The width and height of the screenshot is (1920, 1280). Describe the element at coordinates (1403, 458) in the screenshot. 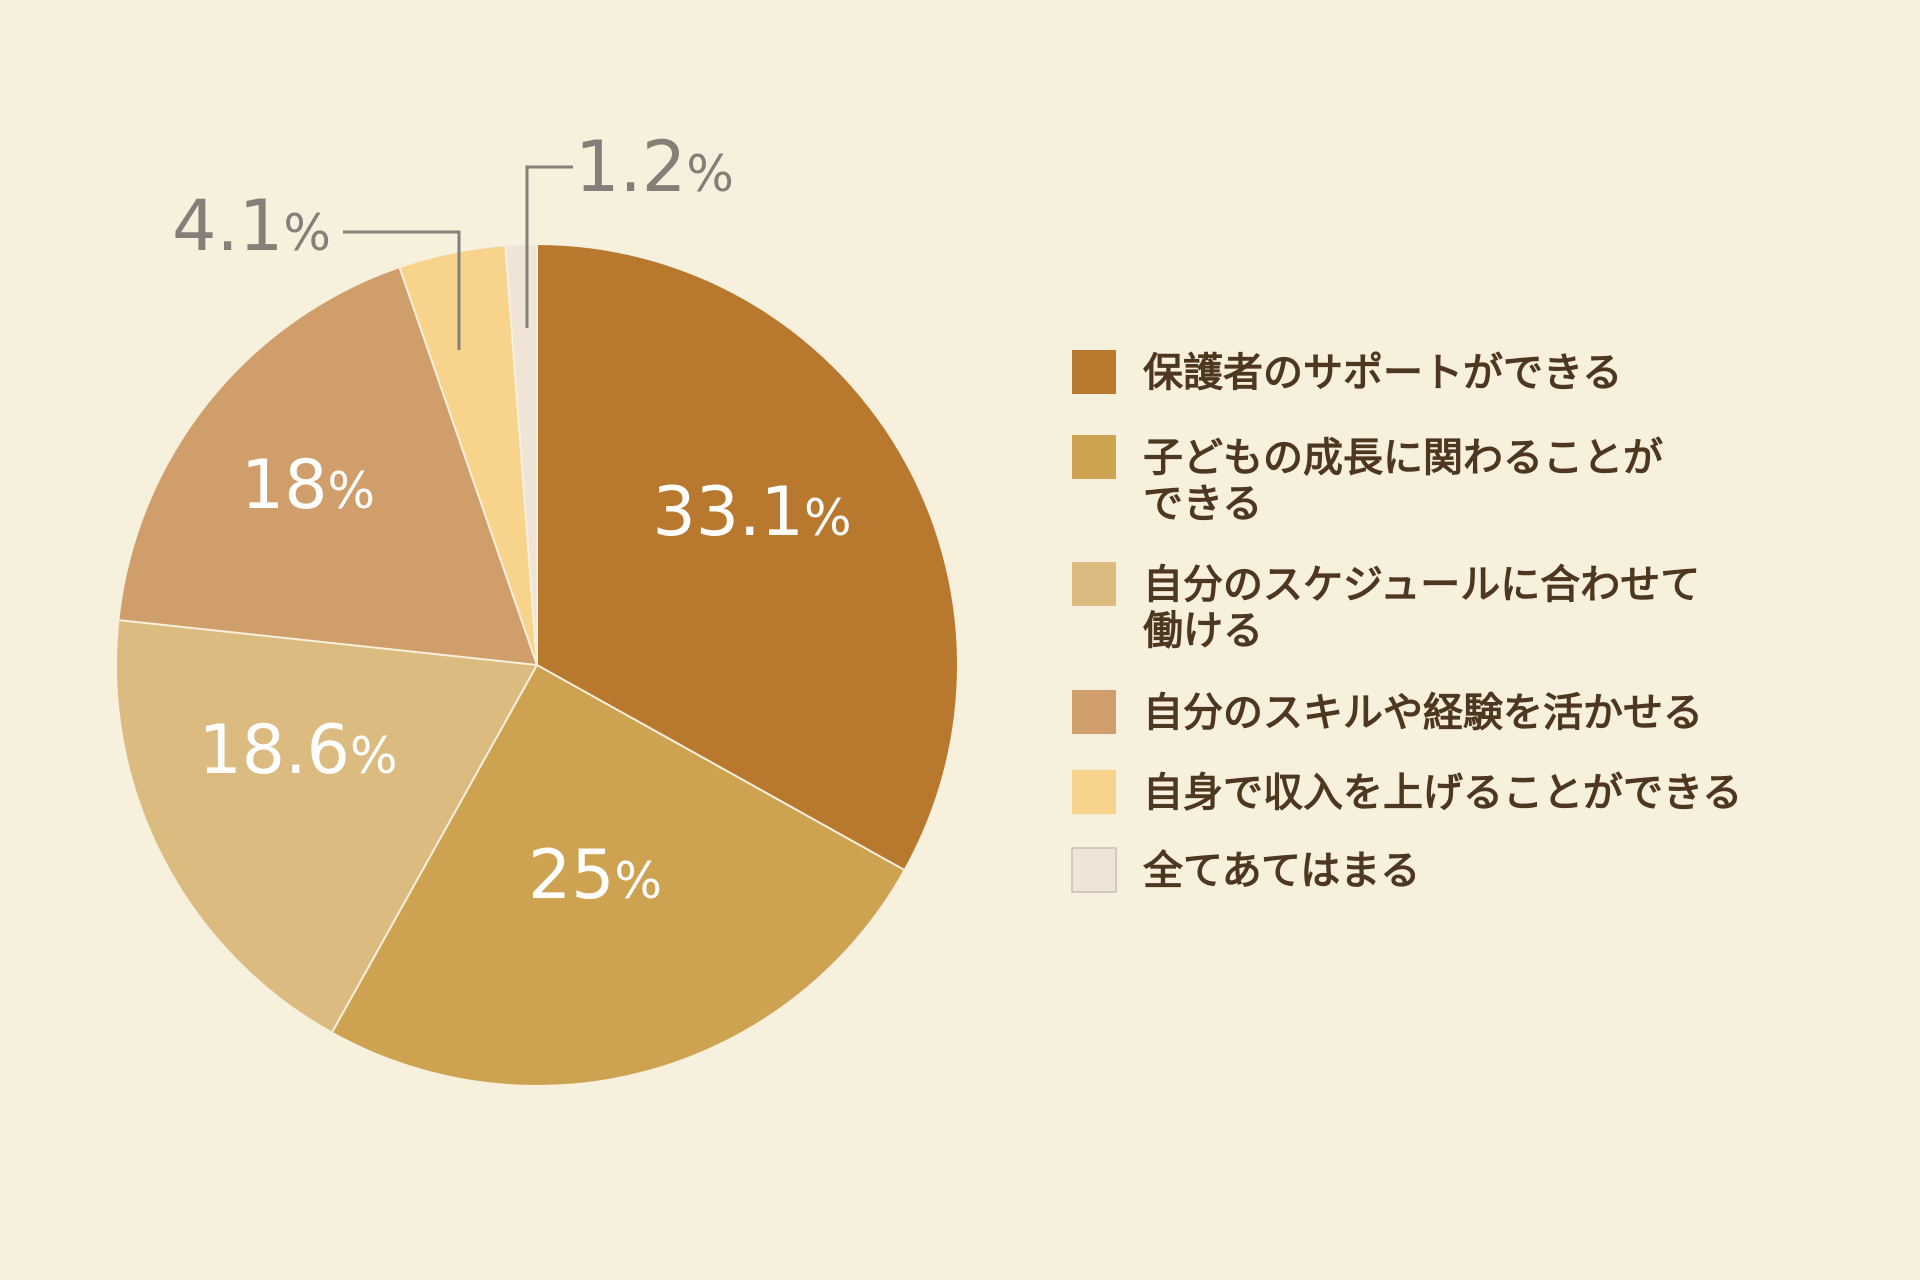

I see `legend-label: 子どもの成長に関わることが` at that location.